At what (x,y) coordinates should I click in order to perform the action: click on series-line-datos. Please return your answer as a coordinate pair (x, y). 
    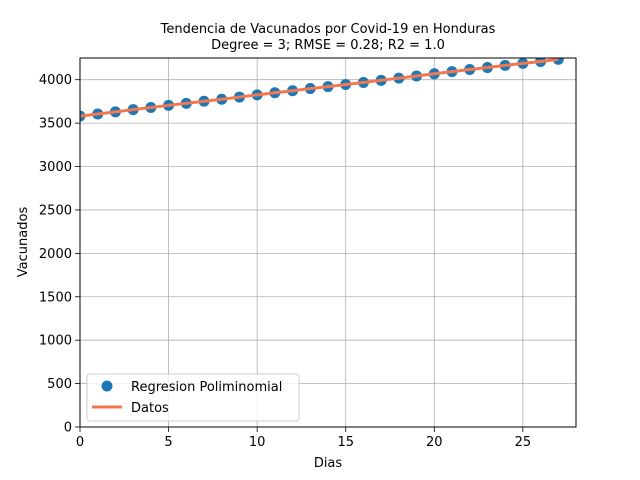
    Looking at the image, I should click on (319, 88).